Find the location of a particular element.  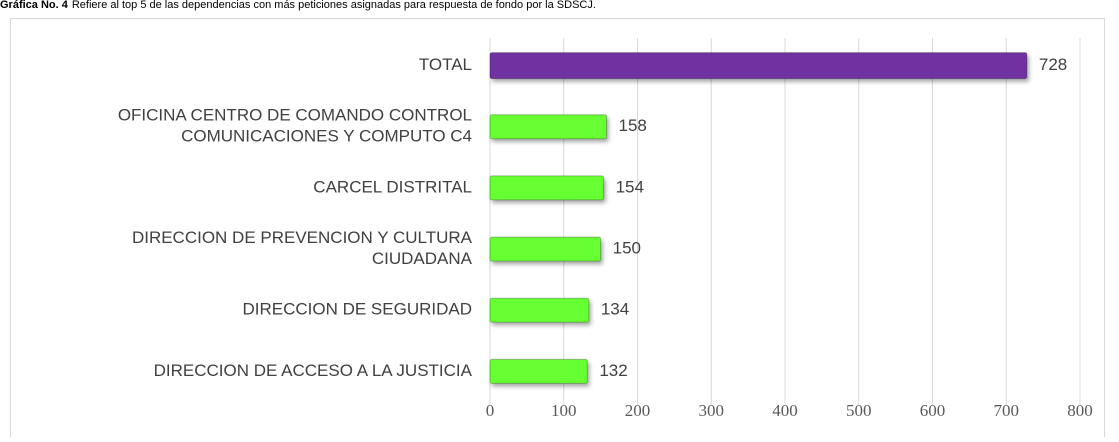

value-label: 134 is located at coordinates (615, 309).